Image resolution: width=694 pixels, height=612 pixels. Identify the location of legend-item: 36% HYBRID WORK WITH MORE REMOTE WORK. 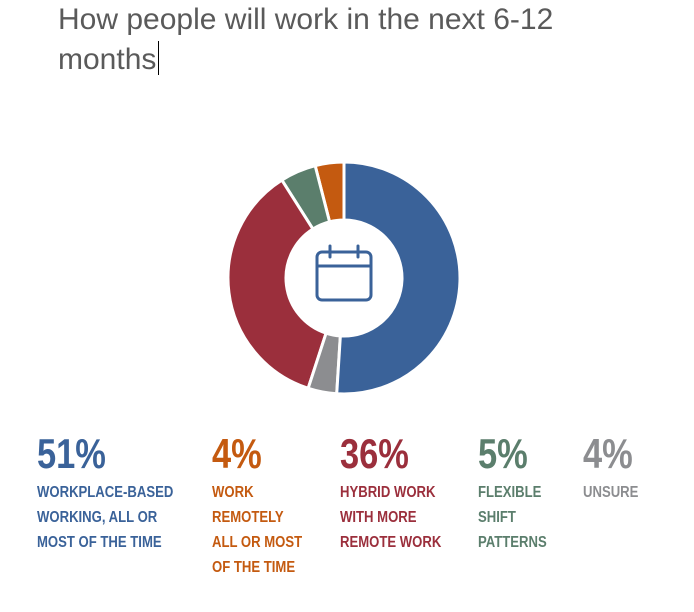
(390, 491).